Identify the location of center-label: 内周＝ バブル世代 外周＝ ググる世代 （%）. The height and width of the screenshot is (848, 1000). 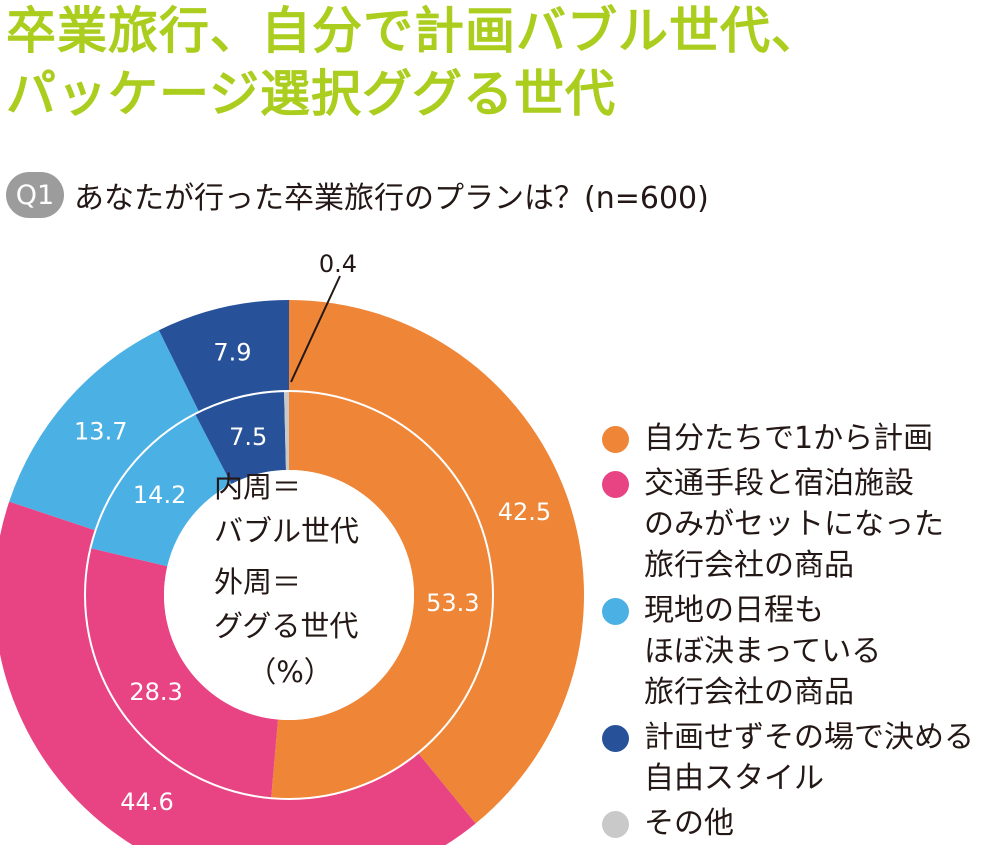
(286, 579).